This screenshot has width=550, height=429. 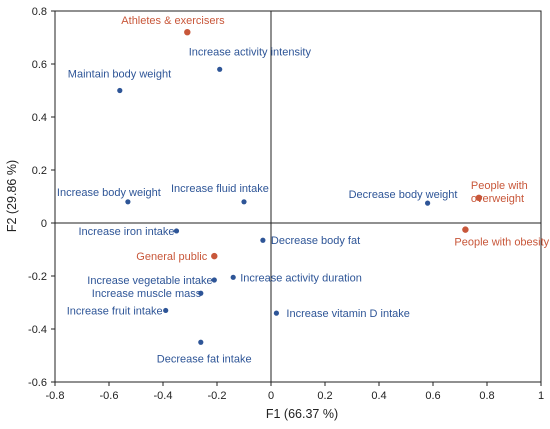 What do you see at coordinates (109, 193) in the screenshot?
I see `label-increase-body-weight: Increase body weight` at bounding box center [109, 193].